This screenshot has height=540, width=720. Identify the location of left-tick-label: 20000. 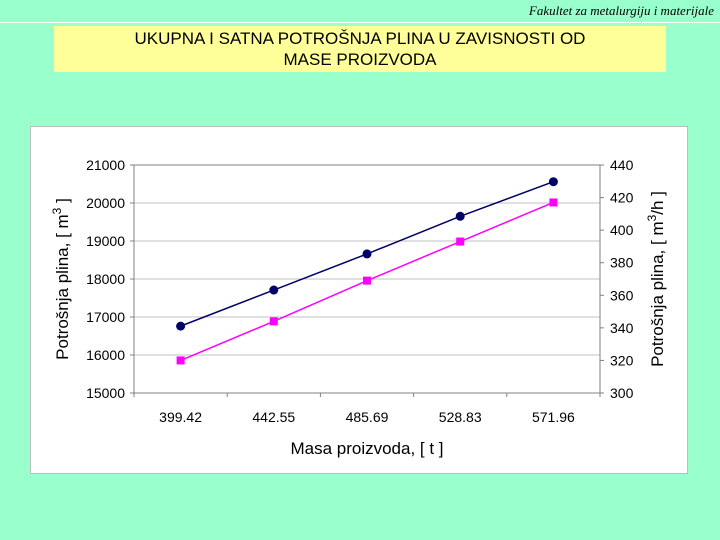
(105, 203).